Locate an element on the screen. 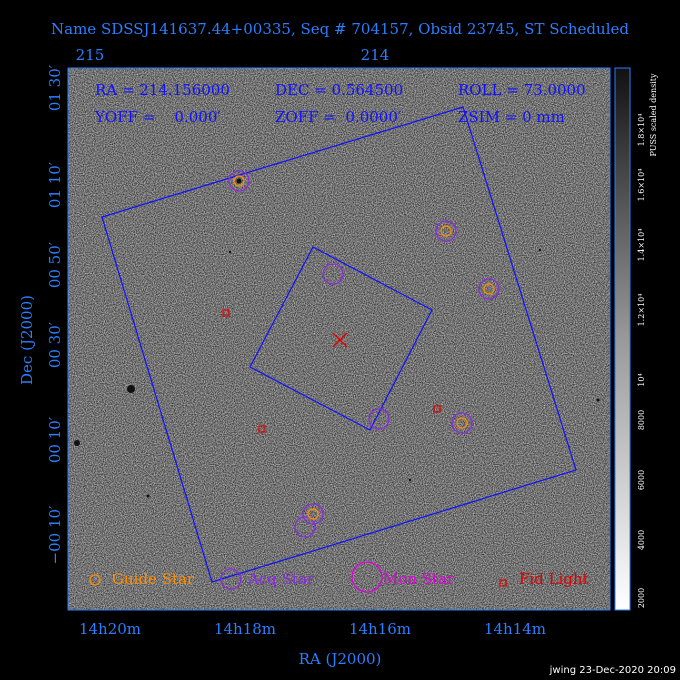  colorbar-tick-label: 1.6×10⁴ is located at coordinates (641, 185).